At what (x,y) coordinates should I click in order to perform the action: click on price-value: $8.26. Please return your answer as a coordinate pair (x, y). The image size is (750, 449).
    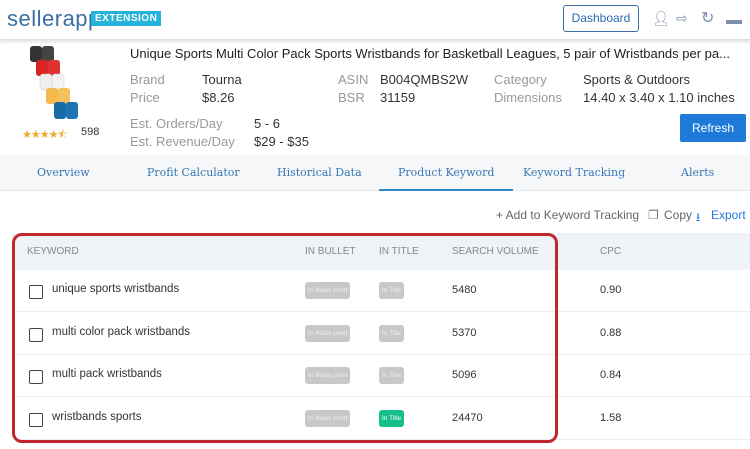
    Looking at the image, I should click on (218, 97).